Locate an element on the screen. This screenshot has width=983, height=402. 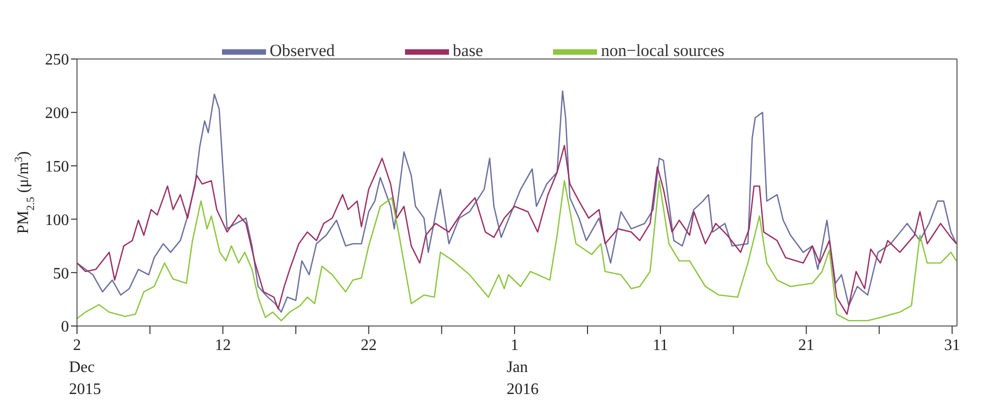
x-tick-label: 22 is located at coordinates (368, 345).